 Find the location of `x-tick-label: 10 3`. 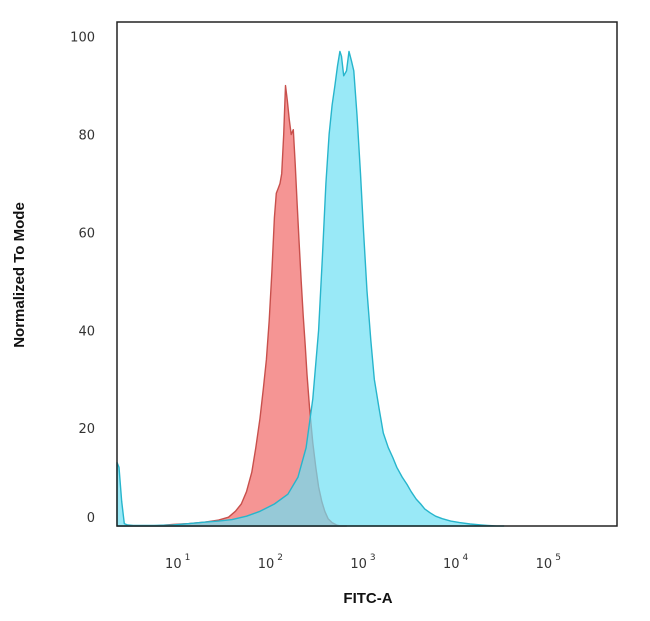

x-tick-label: 10 3 is located at coordinates (362, 562).